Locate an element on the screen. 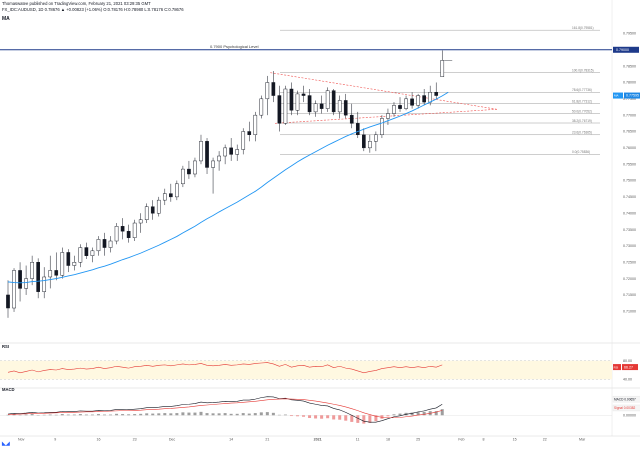 Image resolution: width=640 pixels, height=449 pixels. psychological-level-label: 0.7900 Psychological Level is located at coordinates (234, 46).